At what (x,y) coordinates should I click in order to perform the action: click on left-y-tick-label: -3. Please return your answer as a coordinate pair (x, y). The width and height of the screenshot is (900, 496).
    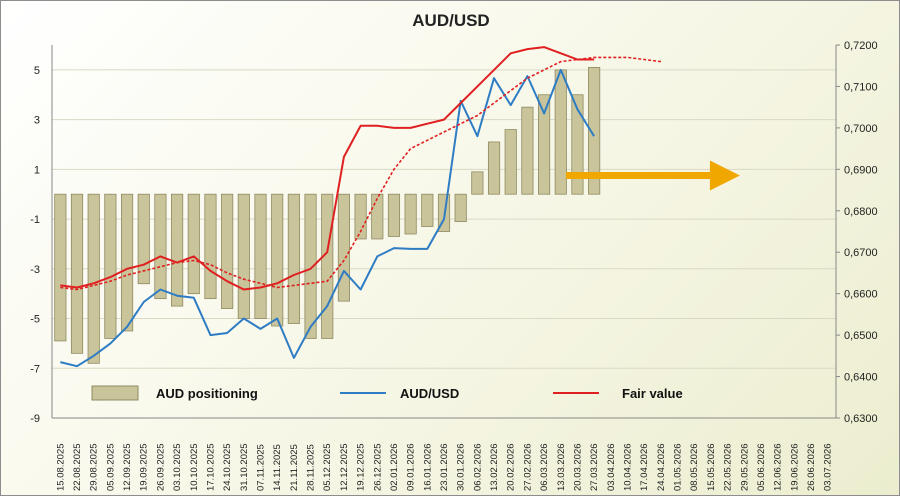
    Looking at the image, I should click on (35, 270).